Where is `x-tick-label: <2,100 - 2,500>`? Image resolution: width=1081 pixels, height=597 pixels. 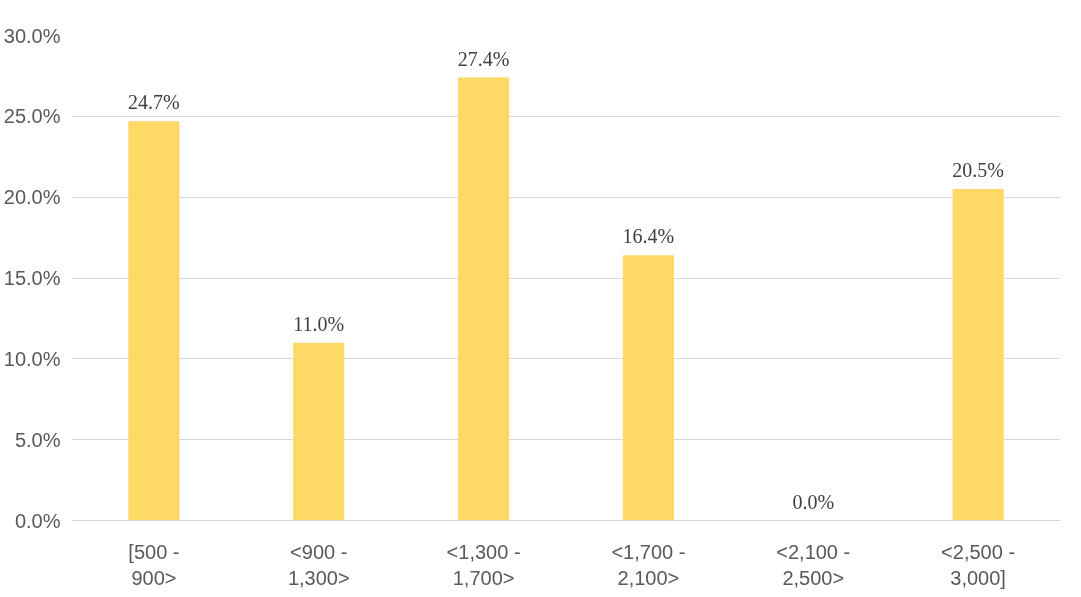 x-tick-label: <2,100 - 2,500> is located at coordinates (813, 564).